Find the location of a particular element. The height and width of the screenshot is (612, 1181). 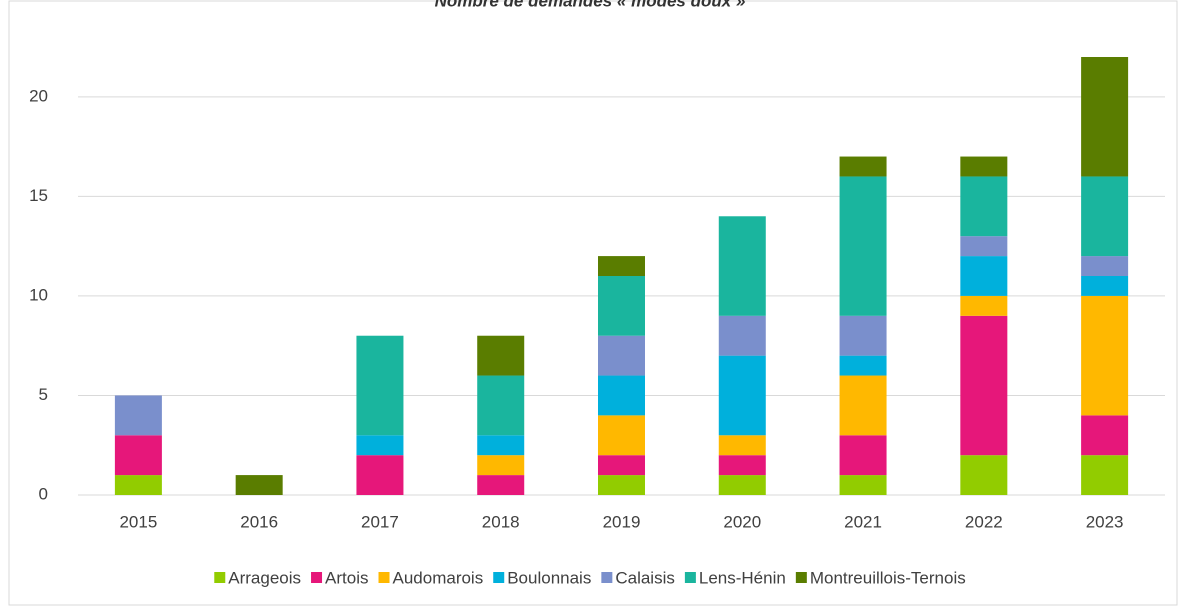

y-tick-label: 15 is located at coordinates (38, 195).